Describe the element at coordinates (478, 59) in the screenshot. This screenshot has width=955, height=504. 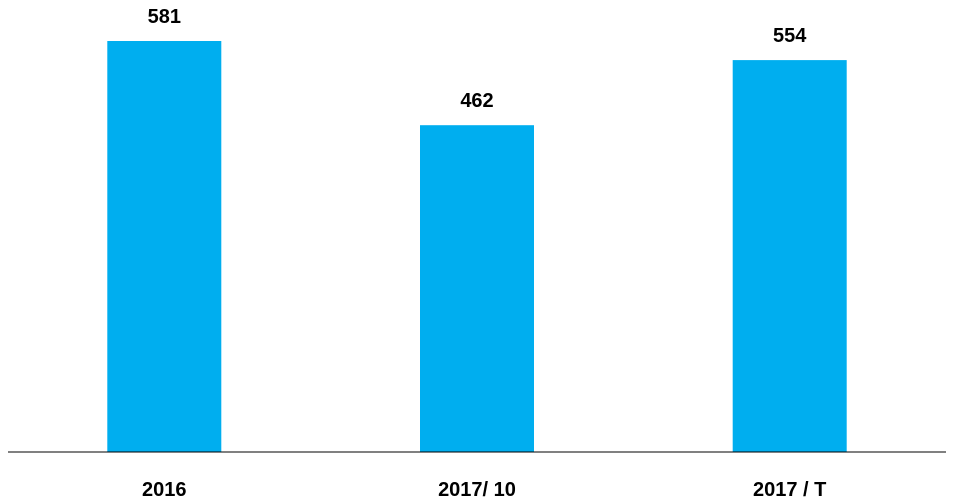
I see `value-labels-group: 581 462 554` at that location.